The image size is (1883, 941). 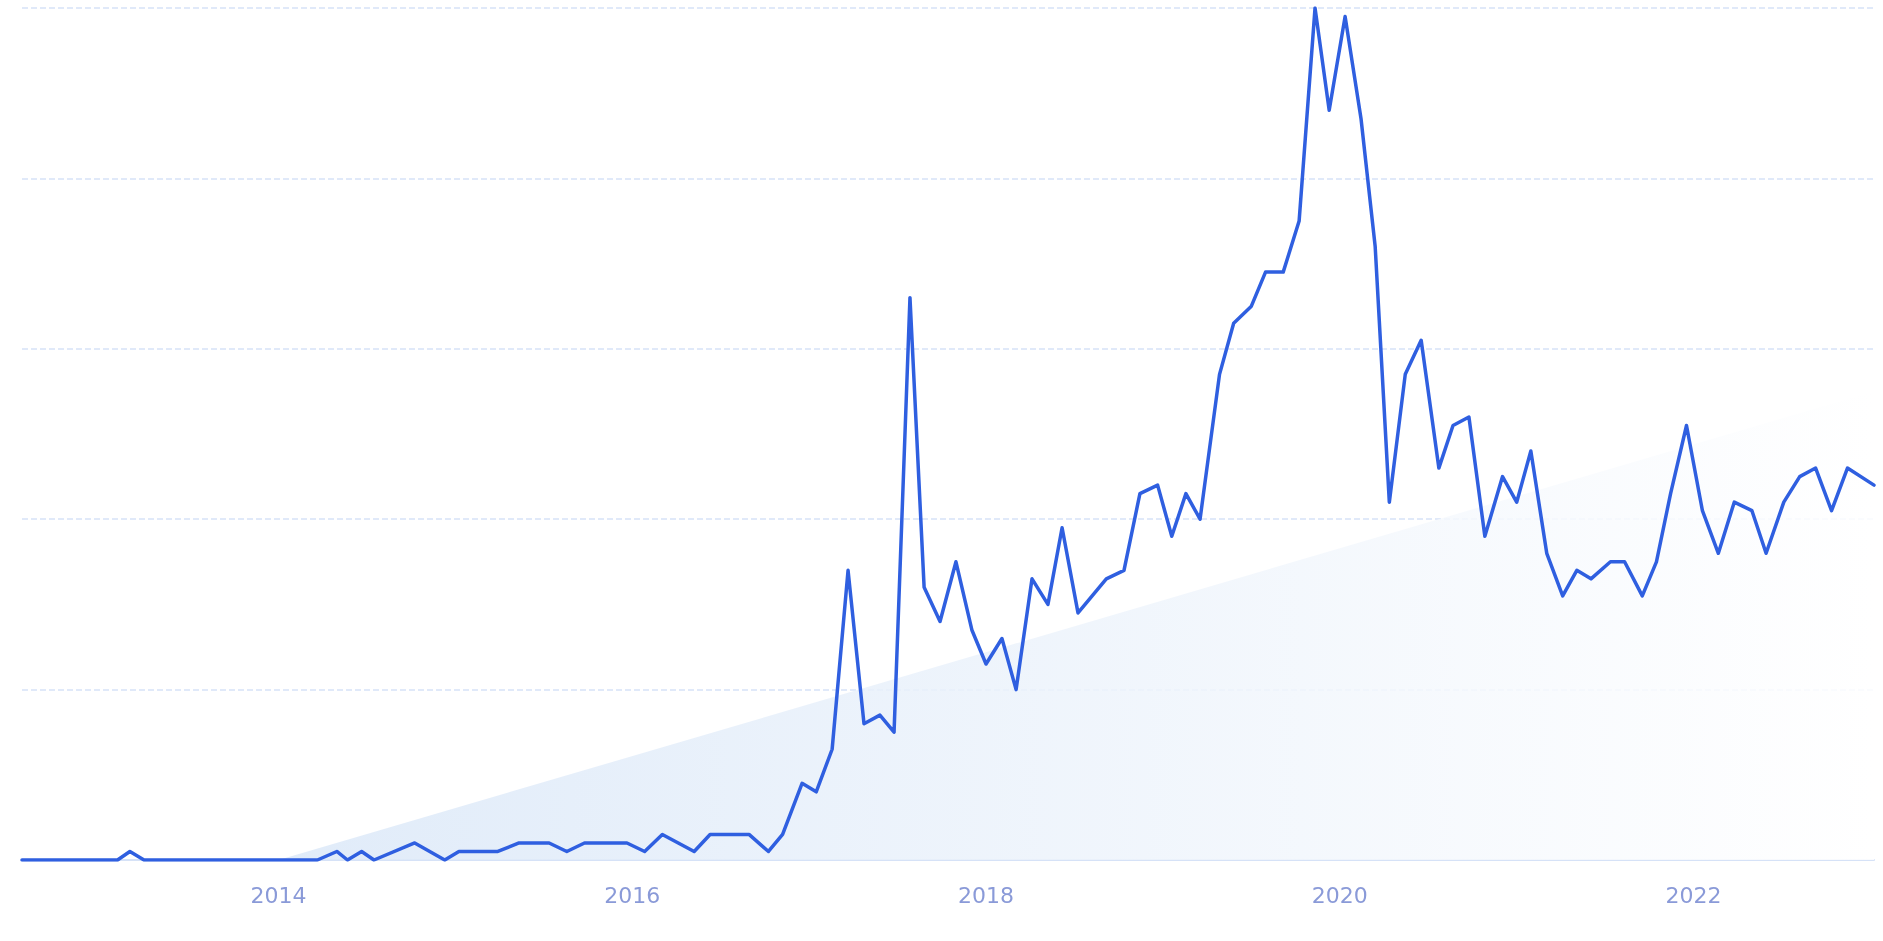 I want to click on x-tick-label: 2016, so click(x=632, y=895).